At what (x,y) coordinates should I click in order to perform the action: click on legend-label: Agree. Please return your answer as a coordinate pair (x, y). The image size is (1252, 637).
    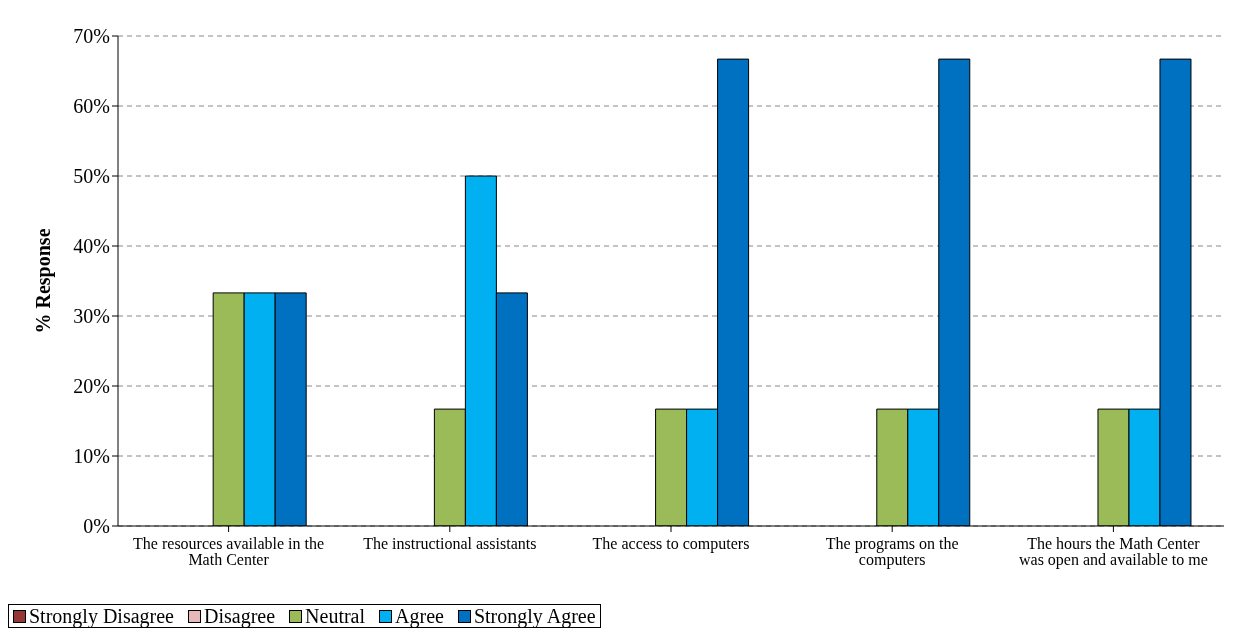
    Looking at the image, I should click on (419, 616).